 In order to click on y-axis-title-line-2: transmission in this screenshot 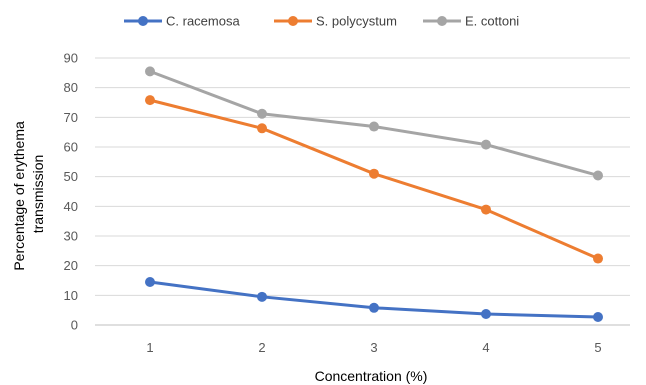, I will do `click(38, 194)`.